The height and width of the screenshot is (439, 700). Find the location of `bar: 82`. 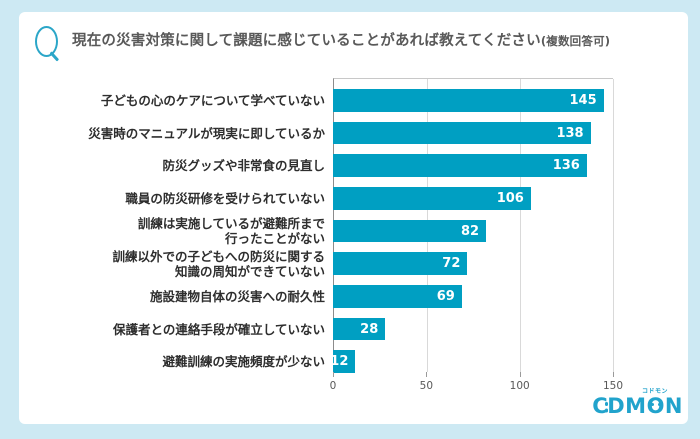

bar: 82 is located at coordinates (410, 231).